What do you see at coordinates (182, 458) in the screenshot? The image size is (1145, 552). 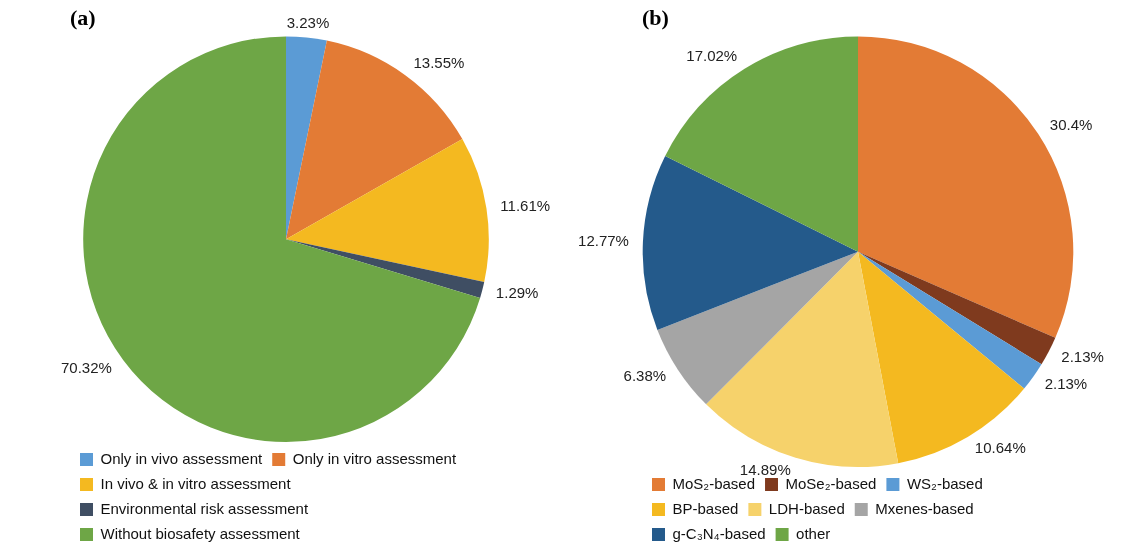 I see `legend-label: Only in vivo assessment` at bounding box center [182, 458].